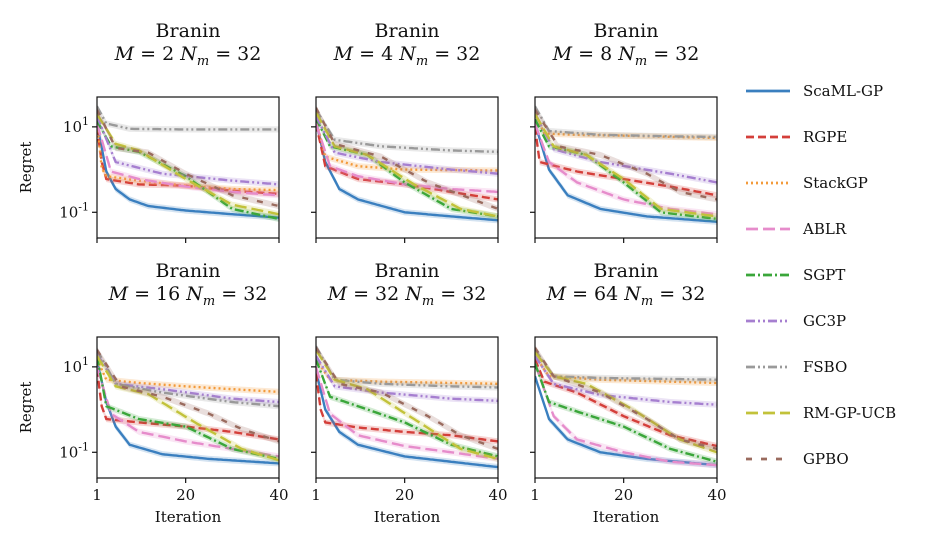  I want to click on legend-label: FSBO, so click(825, 367).